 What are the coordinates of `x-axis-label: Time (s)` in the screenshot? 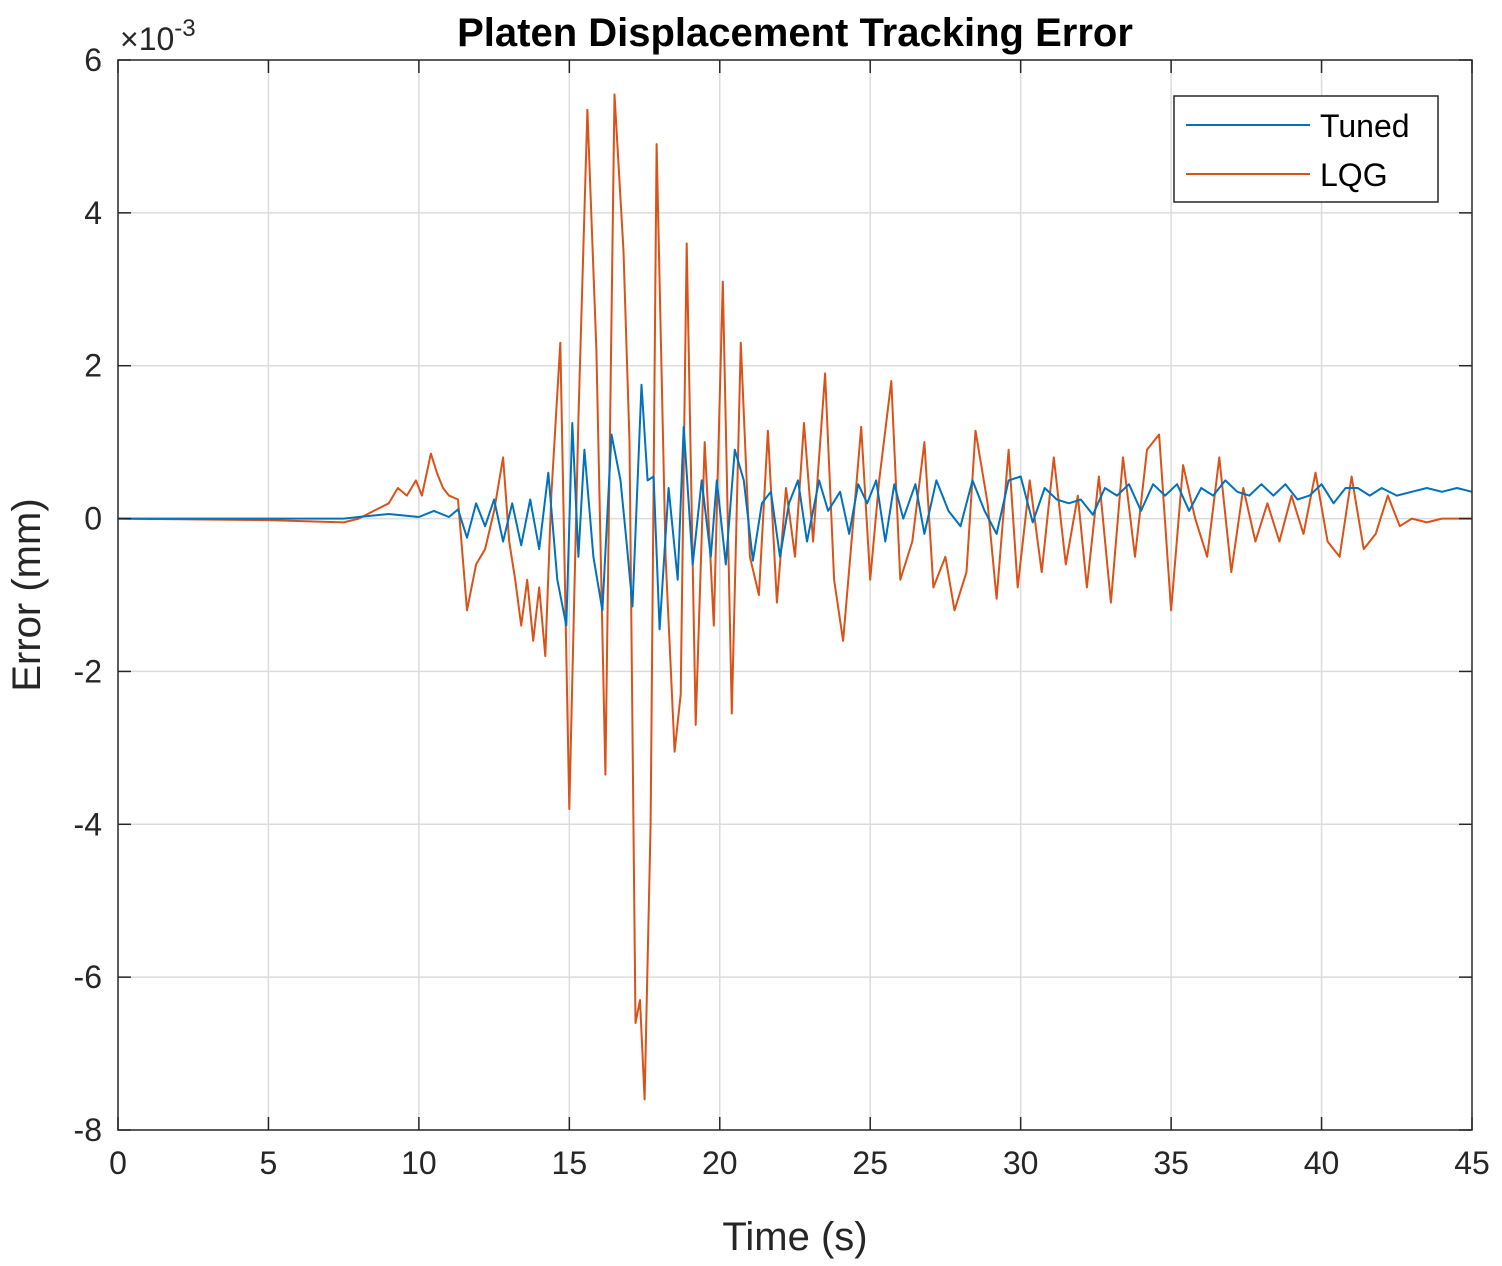 It's located at (794, 1237).